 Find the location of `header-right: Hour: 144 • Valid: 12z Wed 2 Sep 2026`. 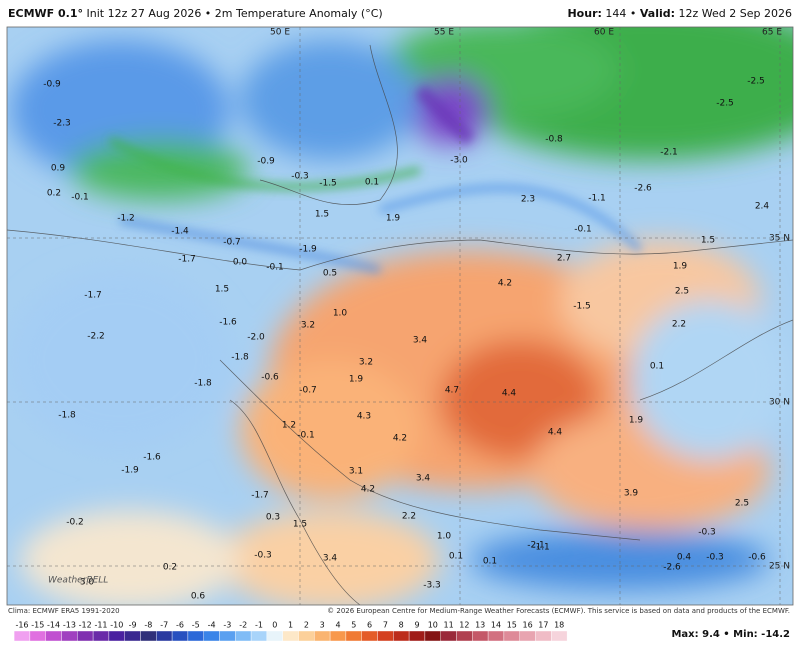

header-right: Hour: 144 • Valid: 12z Wed 2 Sep 2026 is located at coordinates (679, 13).